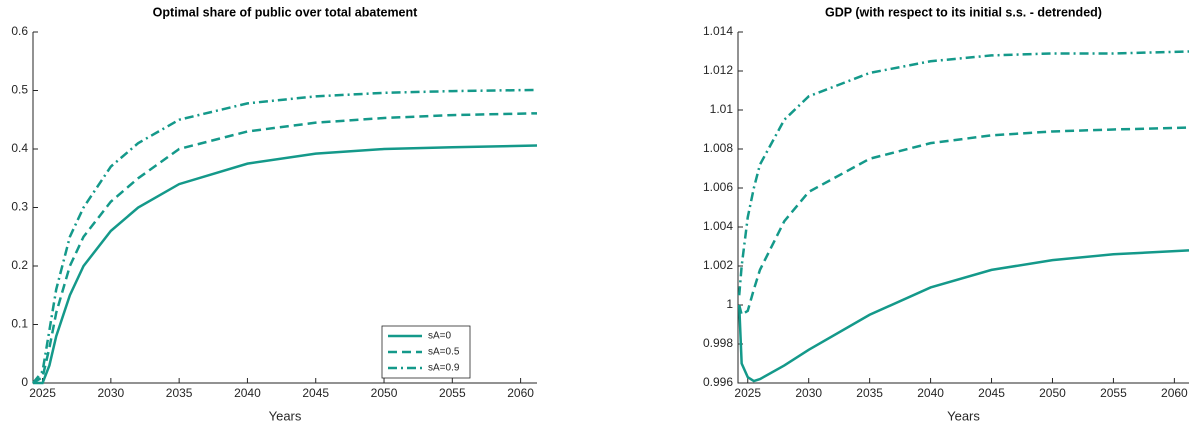 The image size is (1198, 432). What do you see at coordinates (444, 352) in the screenshot?
I see `legend-label: sA=0.5` at bounding box center [444, 352].